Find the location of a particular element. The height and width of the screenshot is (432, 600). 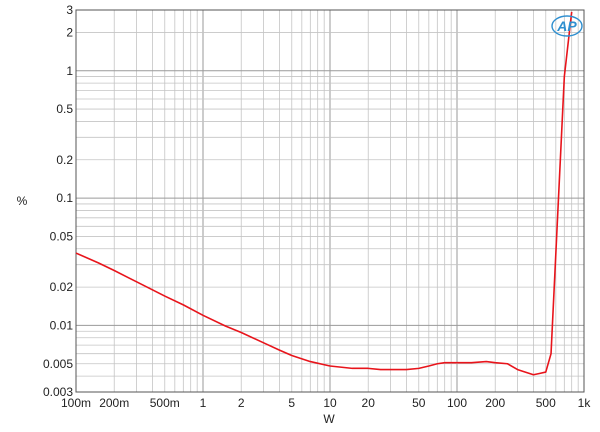

y-tick-label: 0.05 is located at coordinates (62, 236).